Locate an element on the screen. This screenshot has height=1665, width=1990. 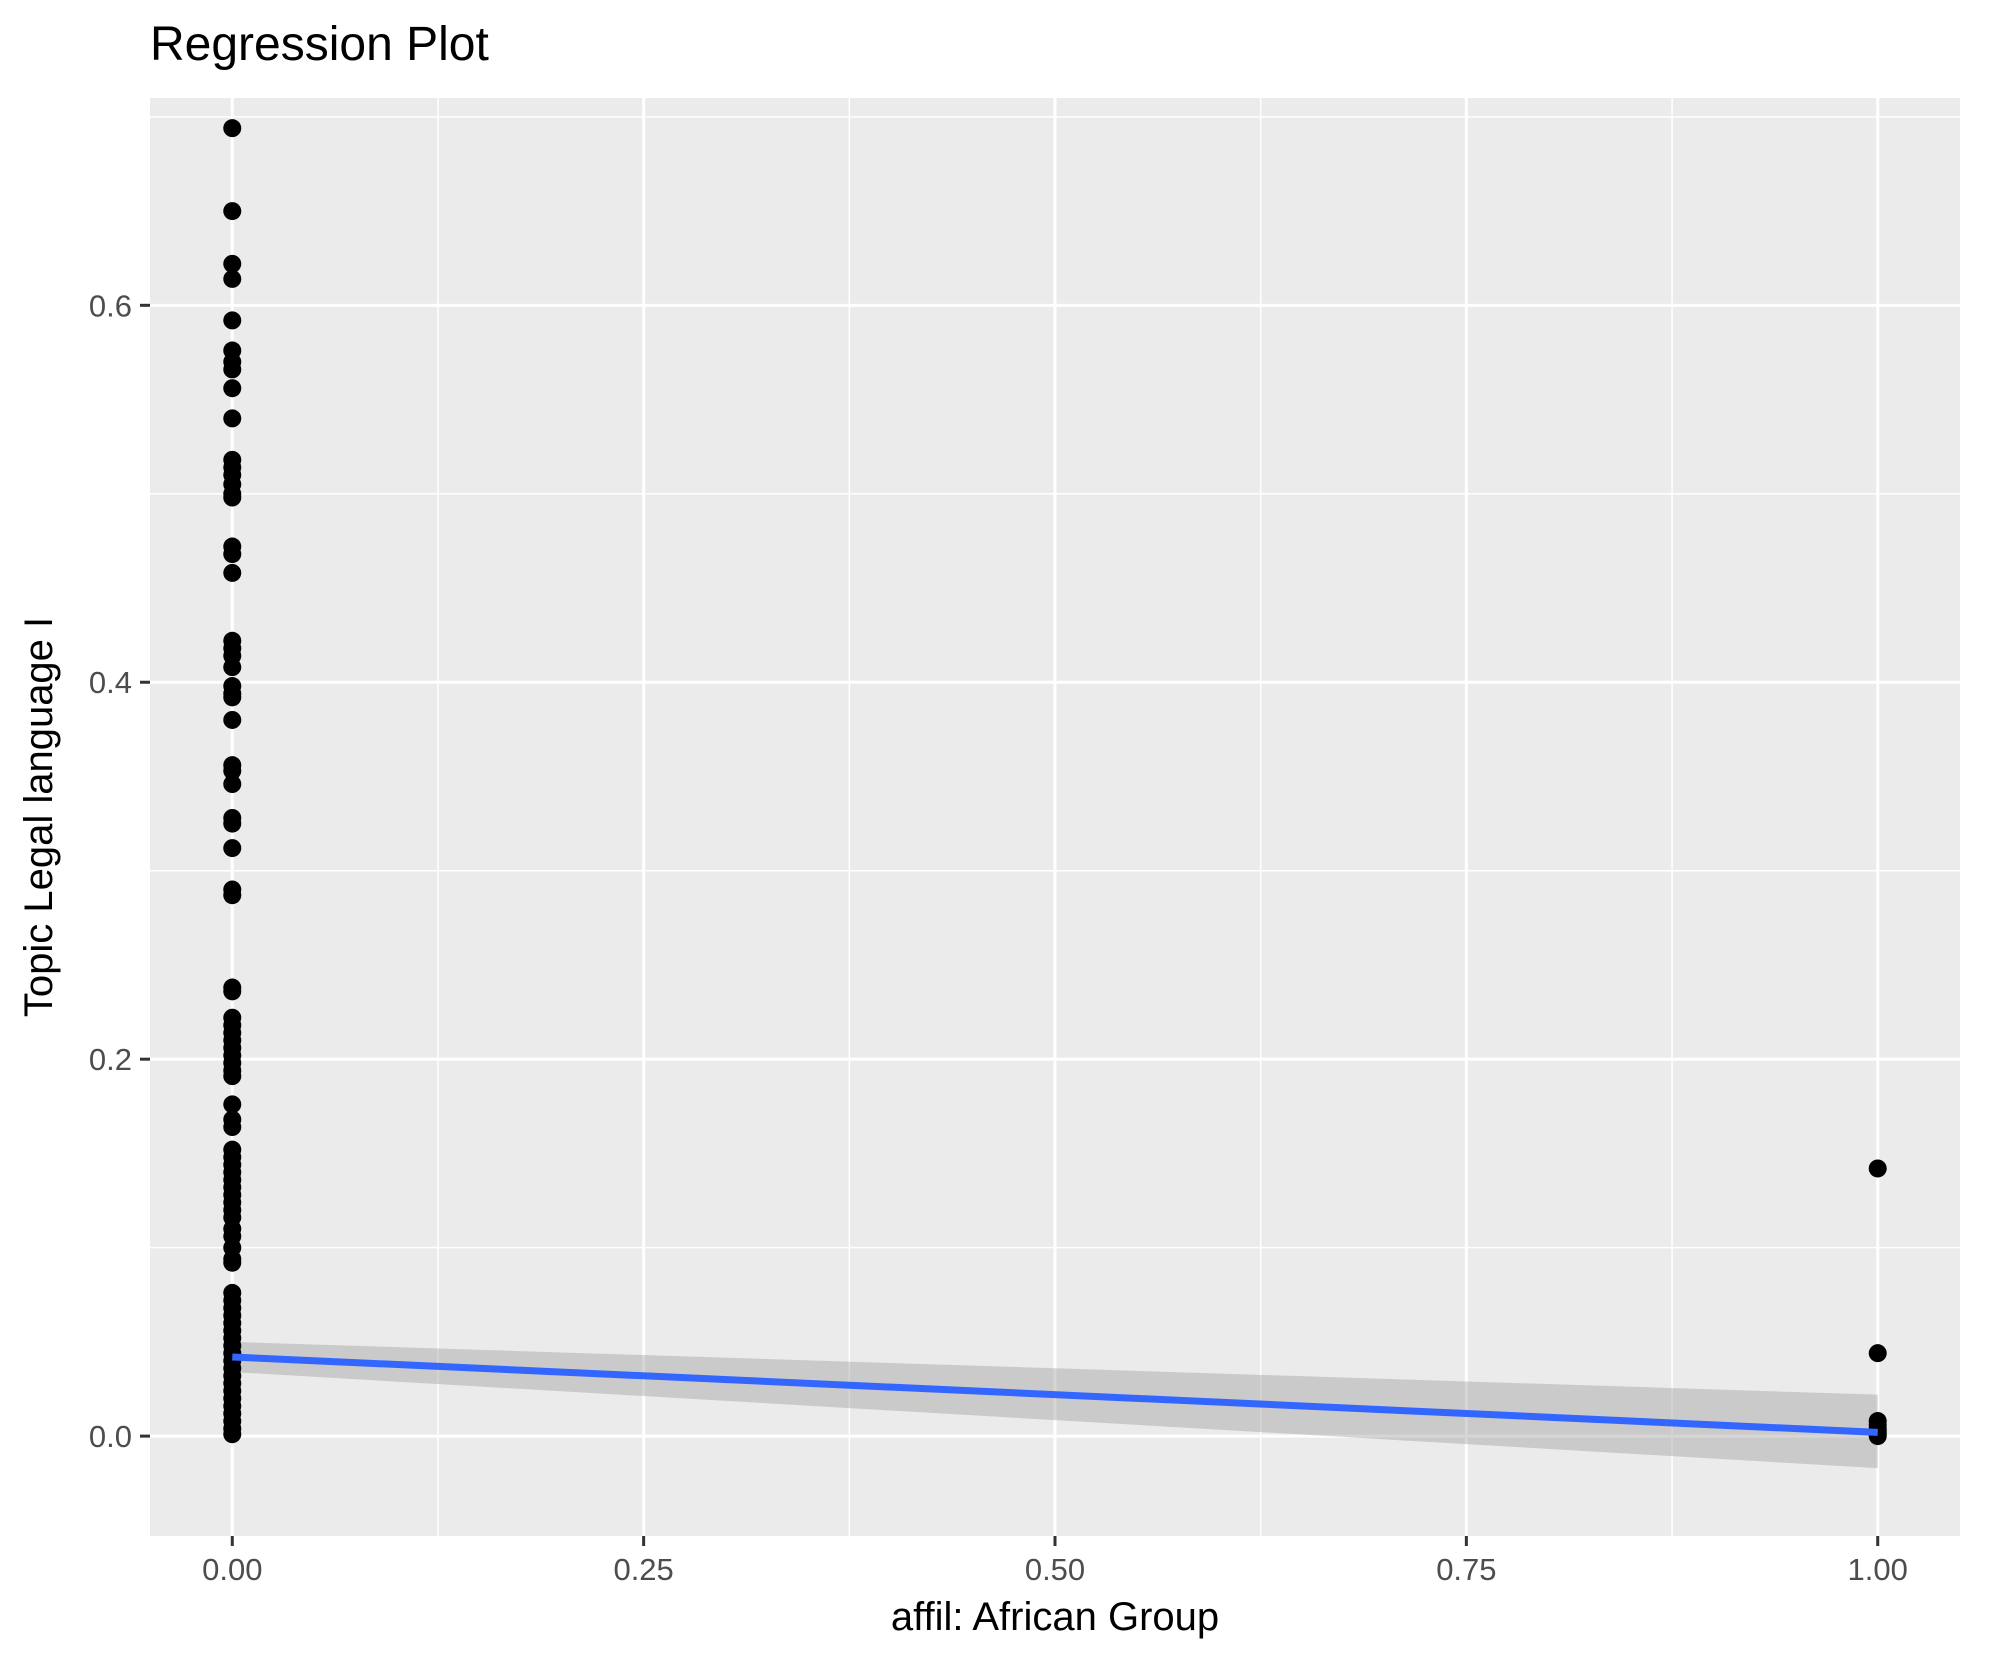
x-tick-label: 0.25 is located at coordinates (643, 1569).